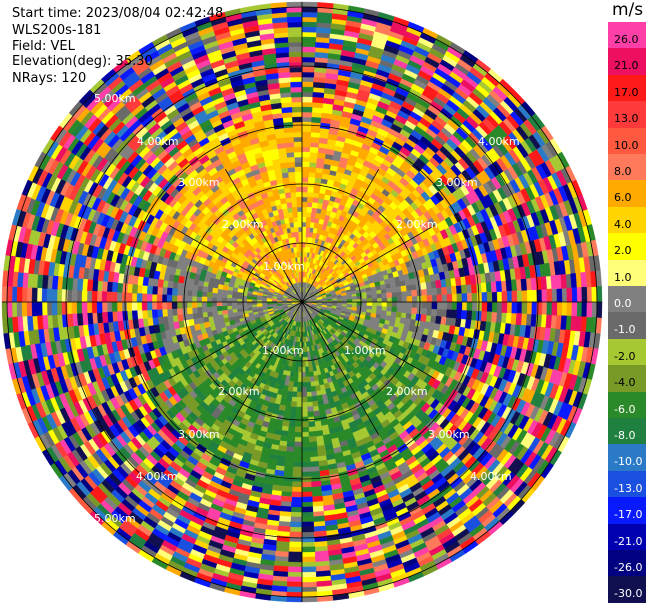  I want to click on colorbar-tick-label: 10.0, so click(626, 145).